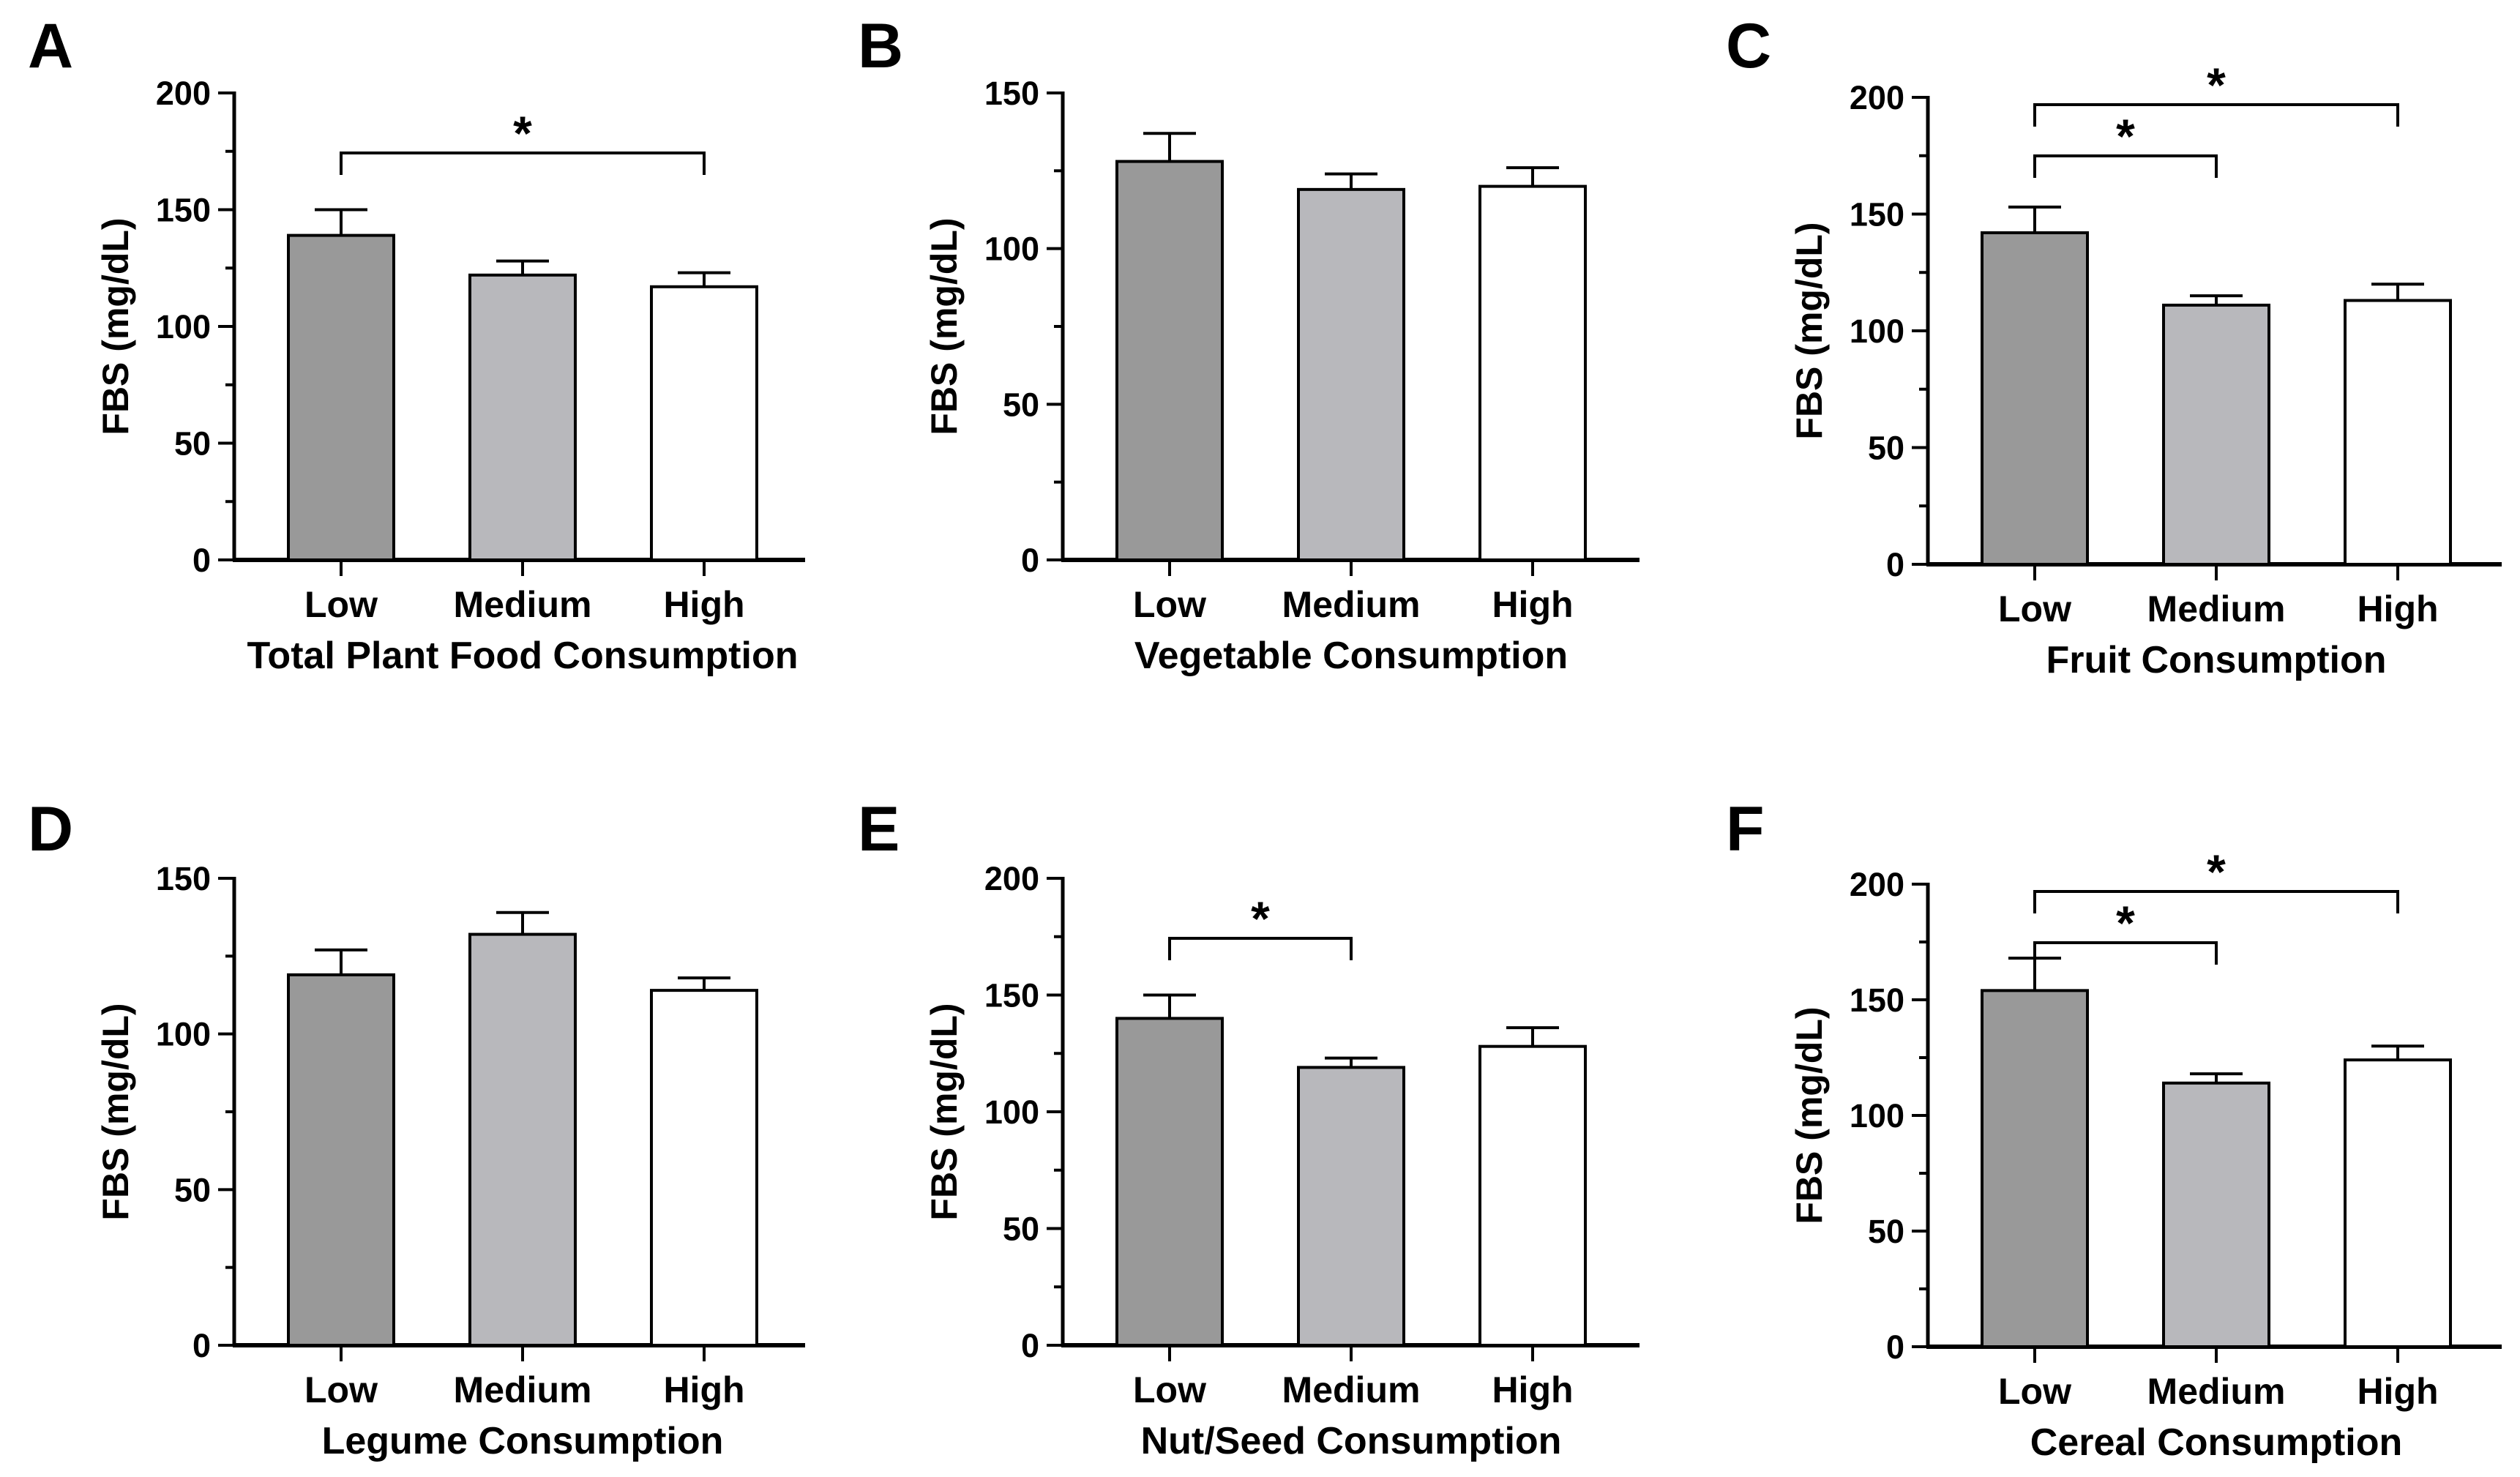 This screenshot has height=1477, width=2520. What do you see at coordinates (879, 829) in the screenshot?
I see `panel-letter: E` at bounding box center [879, 829].